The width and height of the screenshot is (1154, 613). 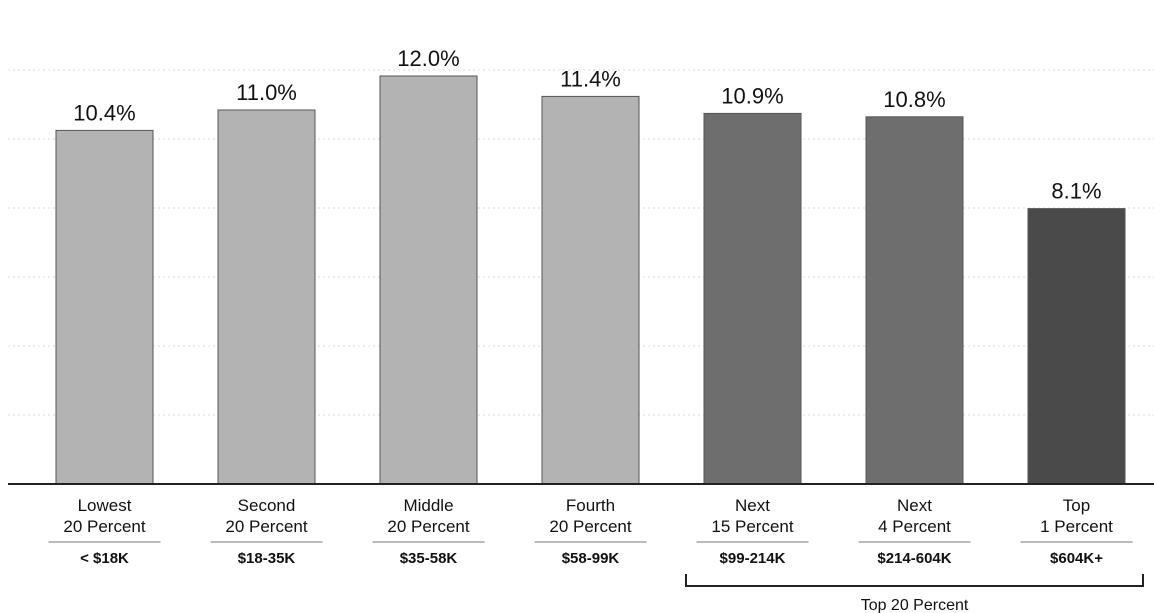 I want to click on income-range-label: < $18K, so click(x=104, y=558).